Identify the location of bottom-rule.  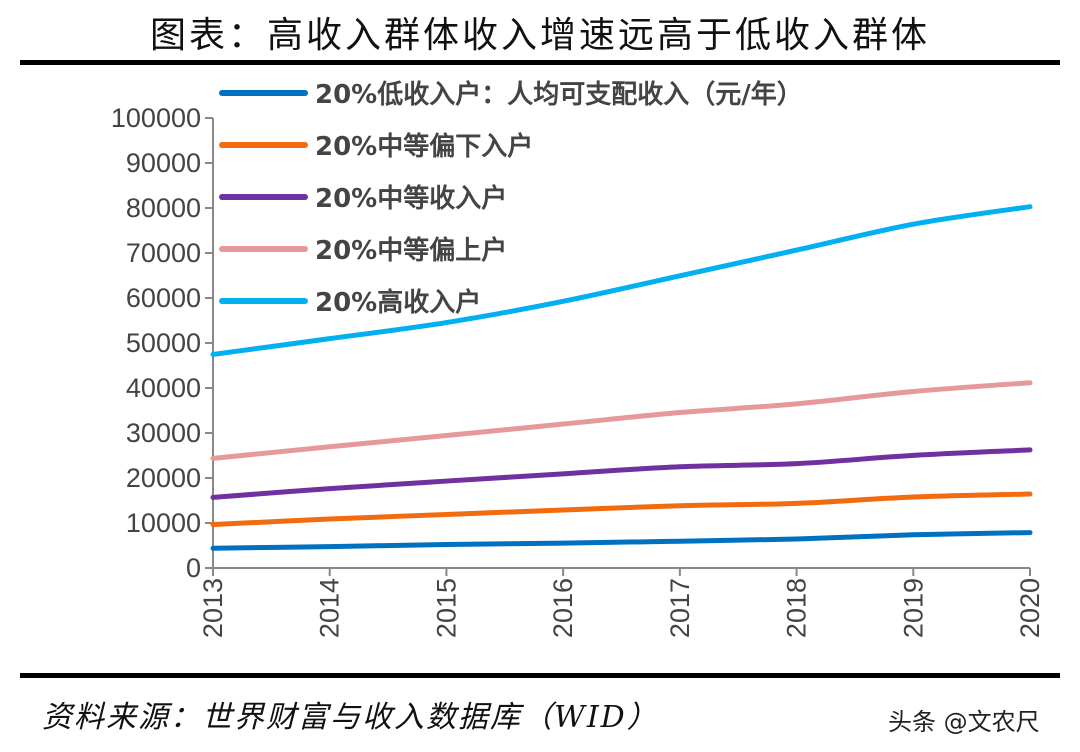
(540, 675).